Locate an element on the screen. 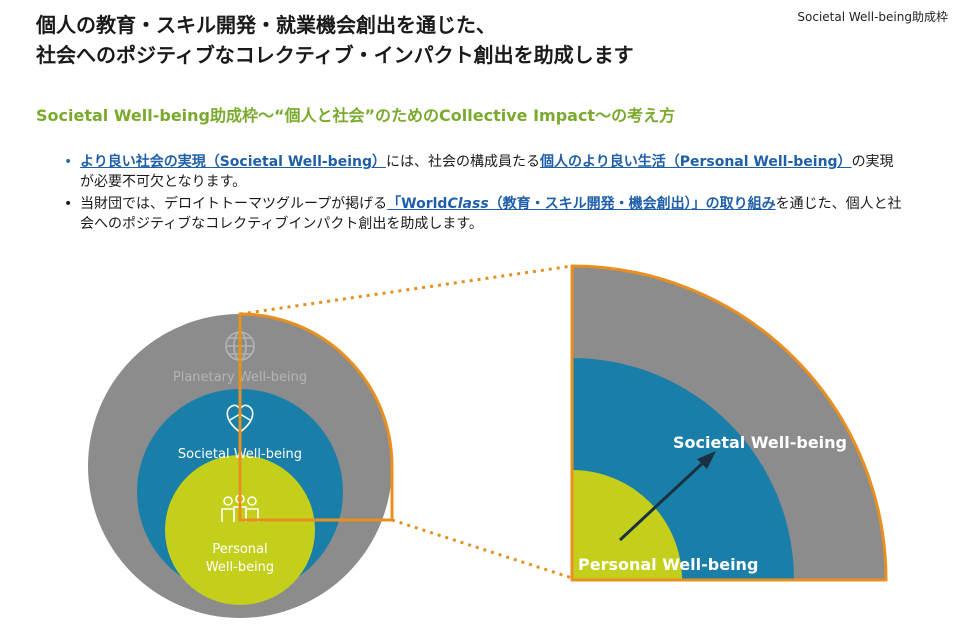  worldclass-link-part-1: 「World is located at coordinates (417, 204).